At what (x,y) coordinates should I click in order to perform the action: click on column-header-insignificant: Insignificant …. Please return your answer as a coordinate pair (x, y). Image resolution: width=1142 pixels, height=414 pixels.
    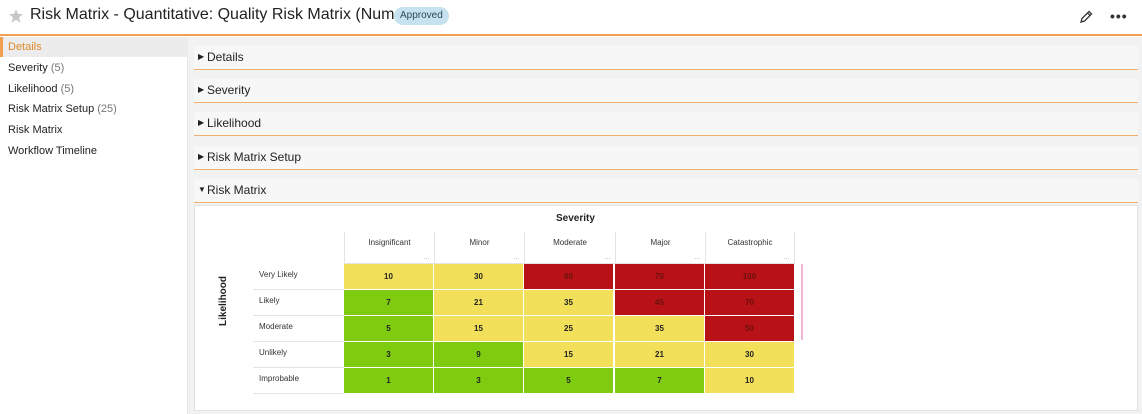
    Looking at the image, I should click on (389, 248).